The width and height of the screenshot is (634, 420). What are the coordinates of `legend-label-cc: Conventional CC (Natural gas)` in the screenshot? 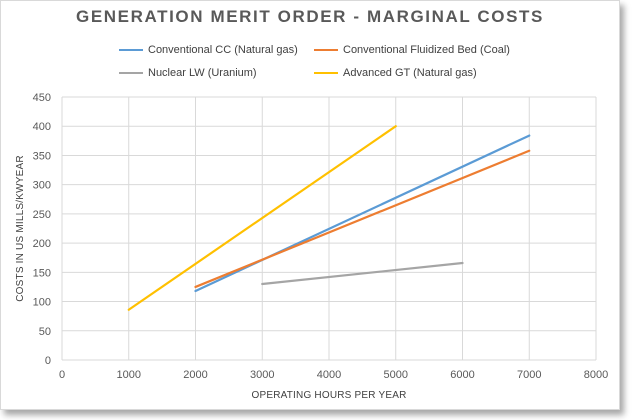 It's located at (223, 50).